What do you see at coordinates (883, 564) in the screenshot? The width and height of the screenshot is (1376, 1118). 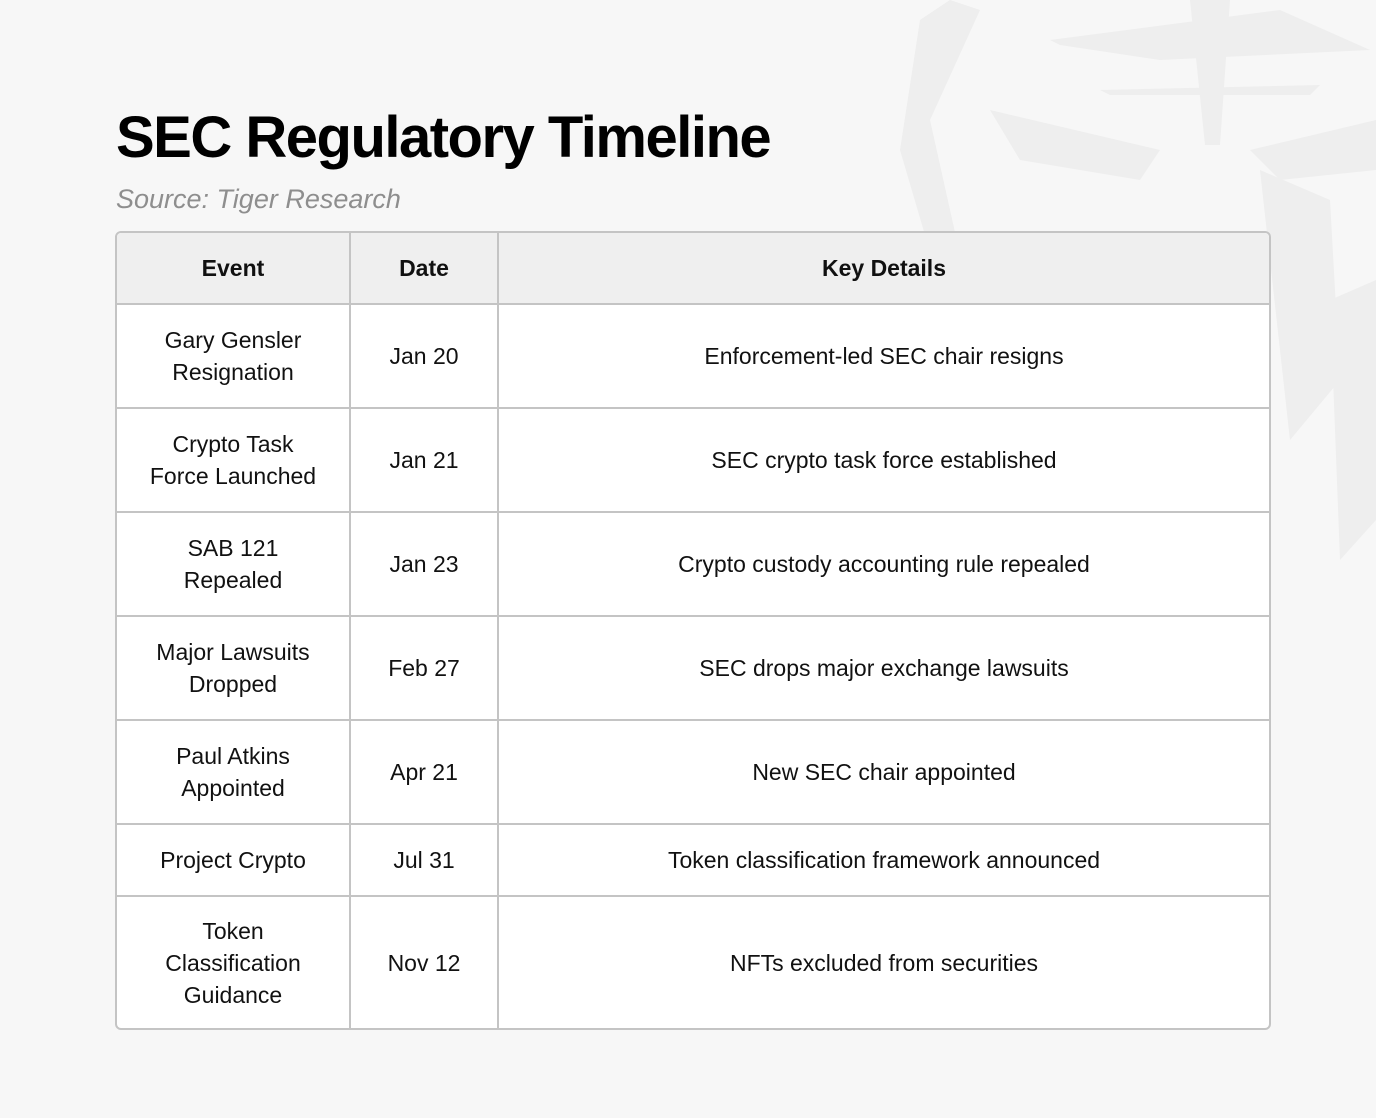 I see `details-cell: Crypto custody accounting rule repealed` at bounding box center [883, 564].